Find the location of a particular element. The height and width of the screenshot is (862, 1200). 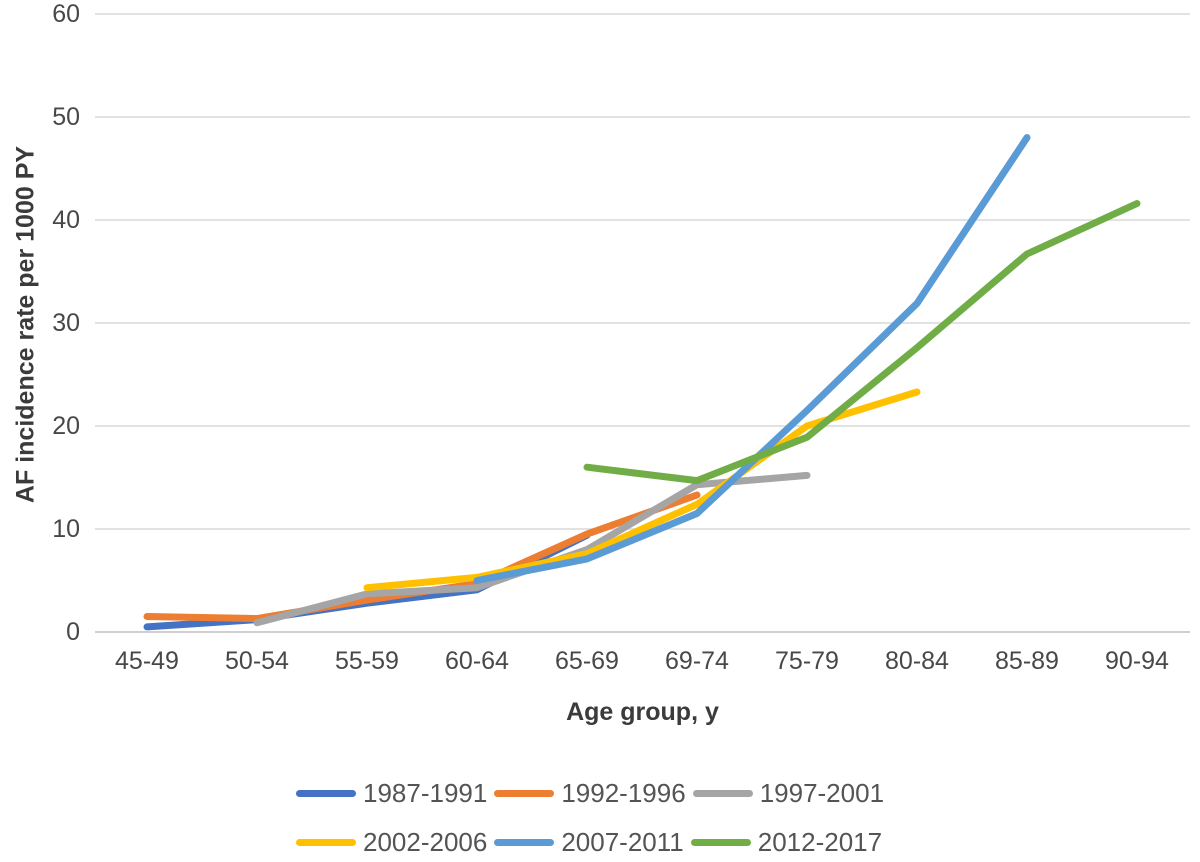

series-line-1997-2001 is located at coordinates (532, 549).